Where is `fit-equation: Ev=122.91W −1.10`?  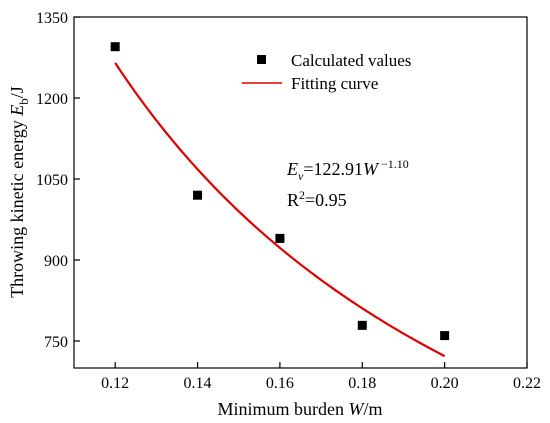
fit-equation: Ev=122.91W −1.10 is located at coordinates (347, 170).